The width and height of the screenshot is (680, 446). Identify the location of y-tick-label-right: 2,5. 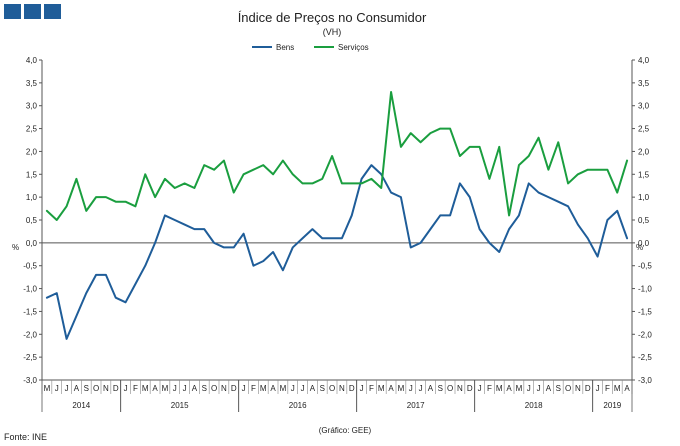
(644, 129).